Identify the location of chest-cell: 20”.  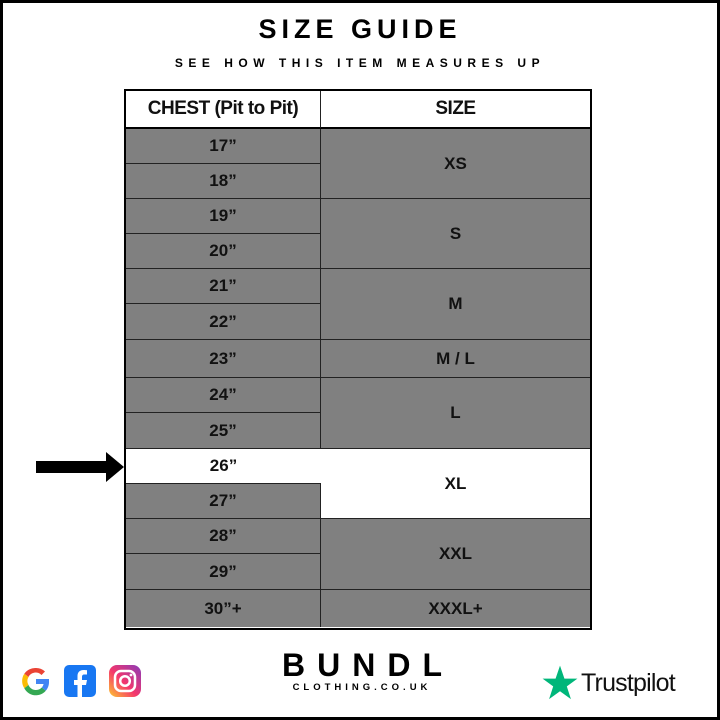
(223, 251).